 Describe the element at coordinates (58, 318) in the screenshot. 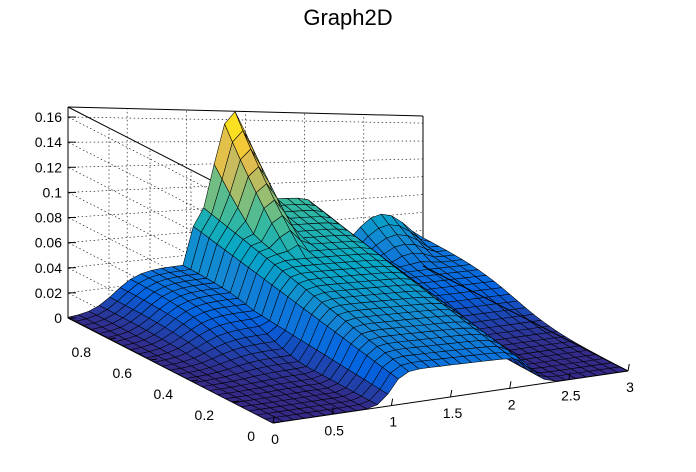

I see `z-tick-label: 0` at that location.